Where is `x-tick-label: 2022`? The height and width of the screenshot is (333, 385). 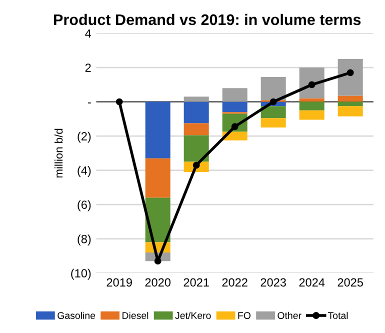
x-tick-label: 2022 is located at coordinates (235, 282).